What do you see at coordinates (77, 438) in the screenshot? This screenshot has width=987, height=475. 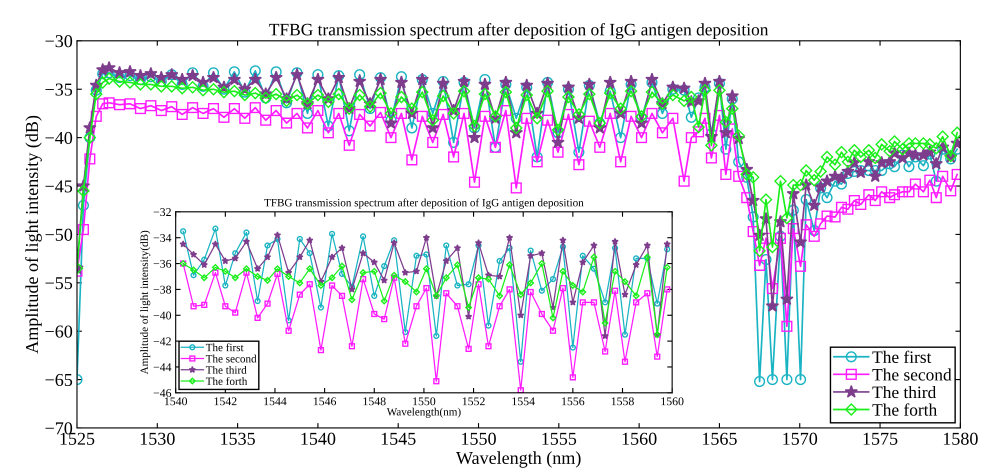 I see `x-tick-label: 1525` at bounding box center [77, 438].